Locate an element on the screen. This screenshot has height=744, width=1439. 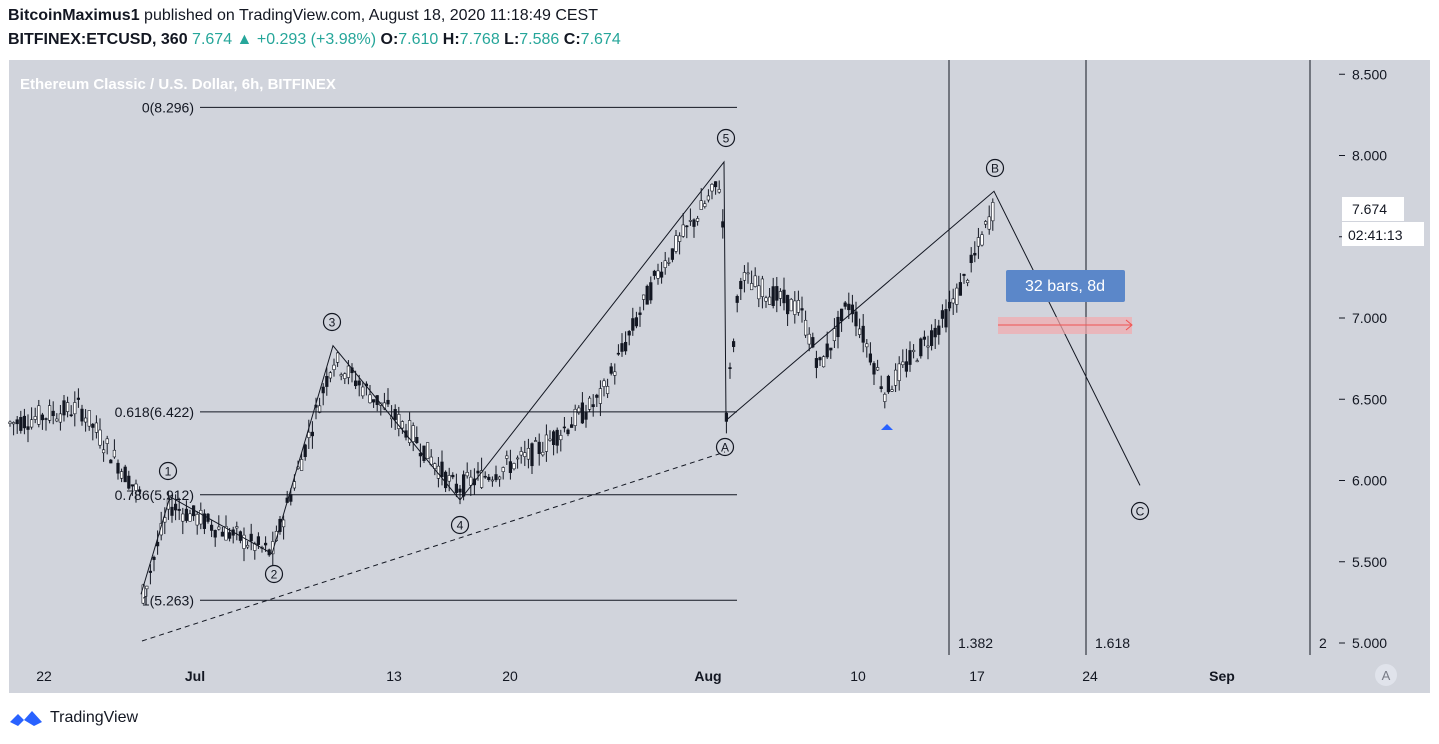
x-tick-label: 13 is located at coordinates (394, 676).